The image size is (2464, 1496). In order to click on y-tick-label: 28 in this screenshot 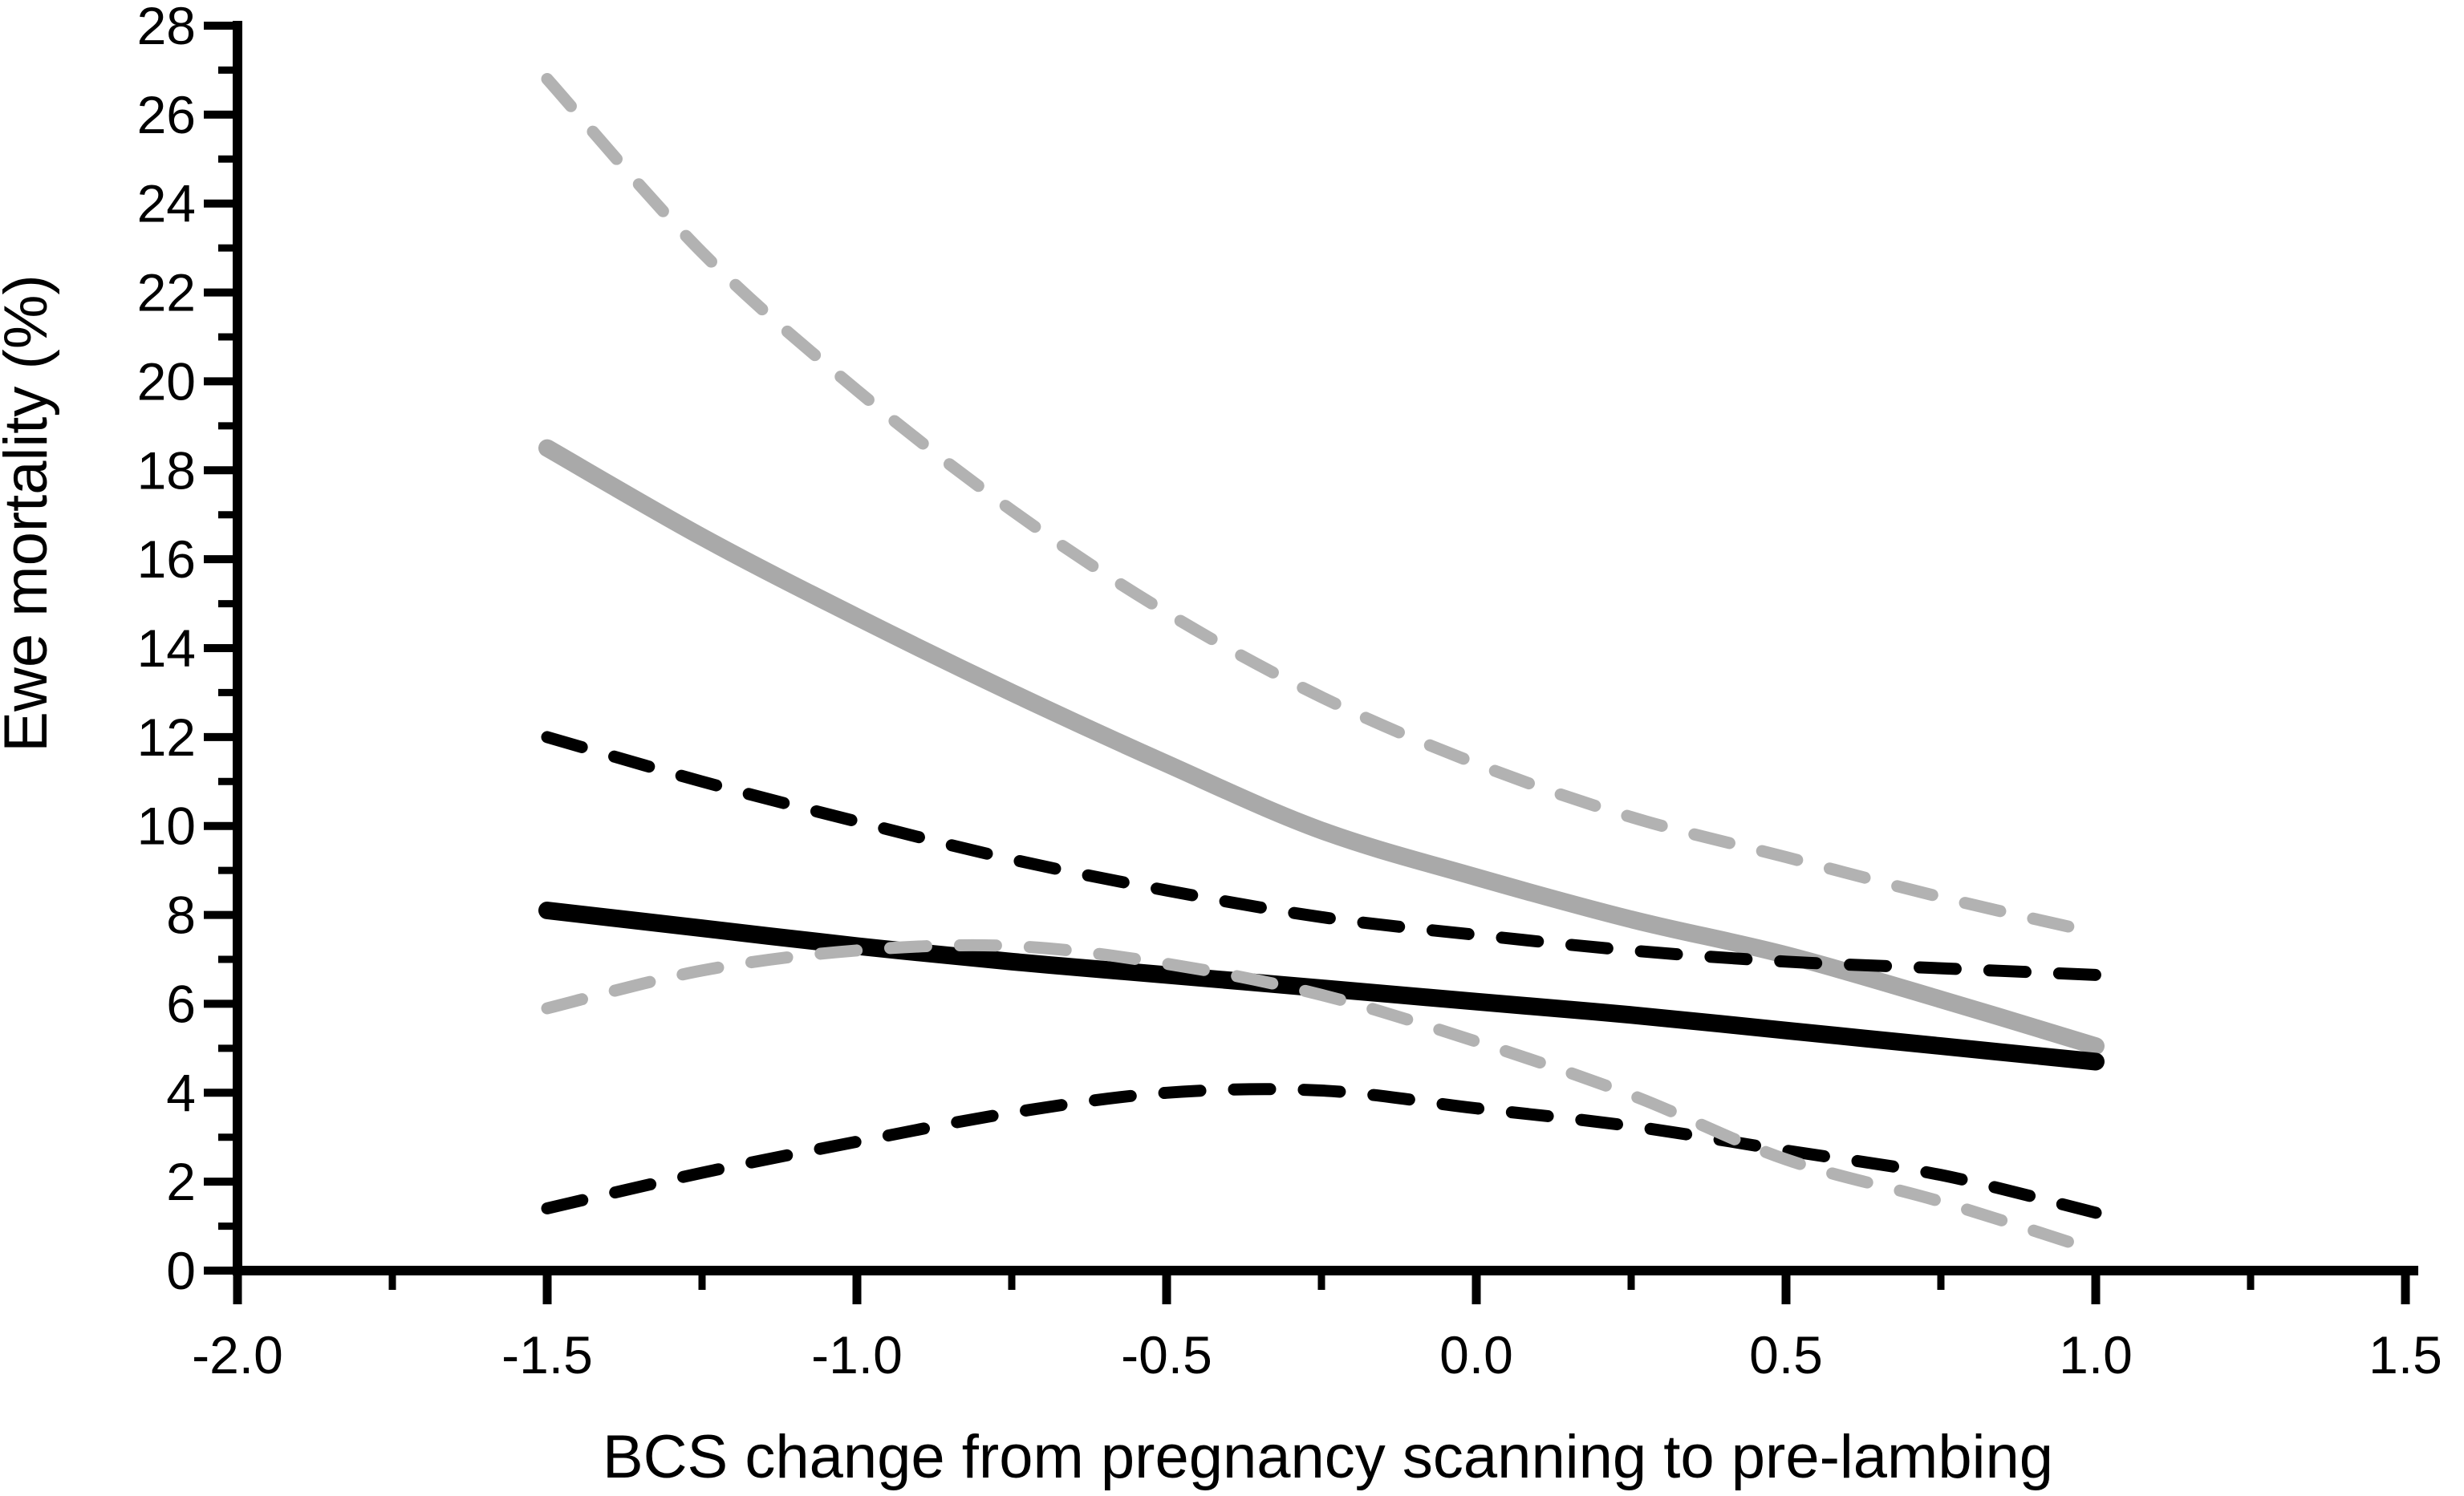, I will do `click(166, 27)`.